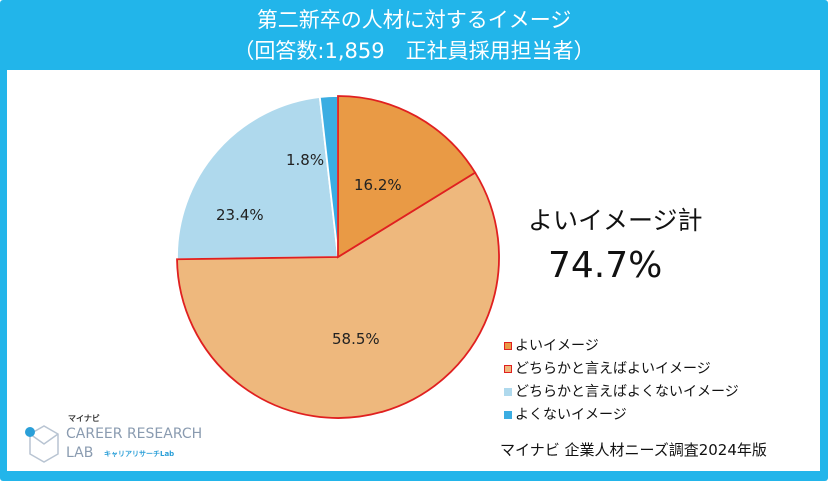 This screenshot has height=481, width=828. What do you see at coordinates (356, 339) in the screenshot?
I see `data-label-1: 58.5%` at bounding box center [356, 339].